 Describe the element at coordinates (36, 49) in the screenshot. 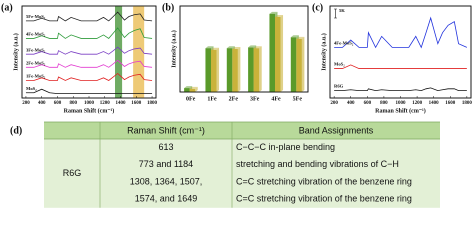

I see `series-label: 3Fe-MoS₂` at that location.